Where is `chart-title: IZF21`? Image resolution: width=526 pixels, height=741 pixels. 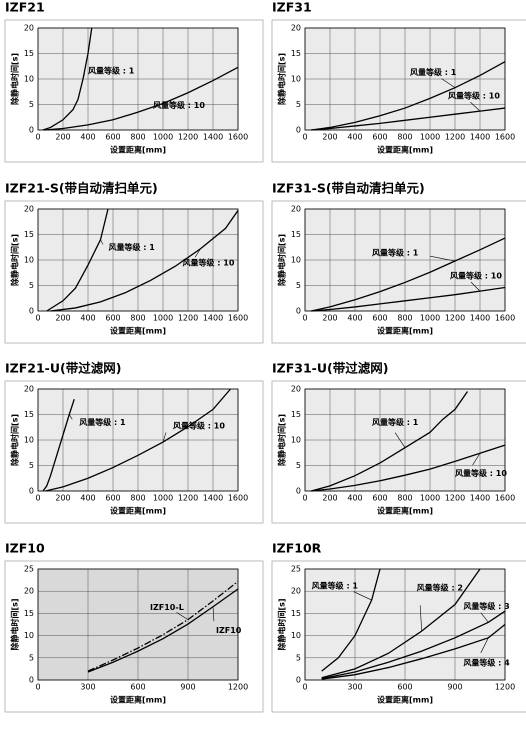
chart-title: IZF21 is located at coordinates (25, 7).